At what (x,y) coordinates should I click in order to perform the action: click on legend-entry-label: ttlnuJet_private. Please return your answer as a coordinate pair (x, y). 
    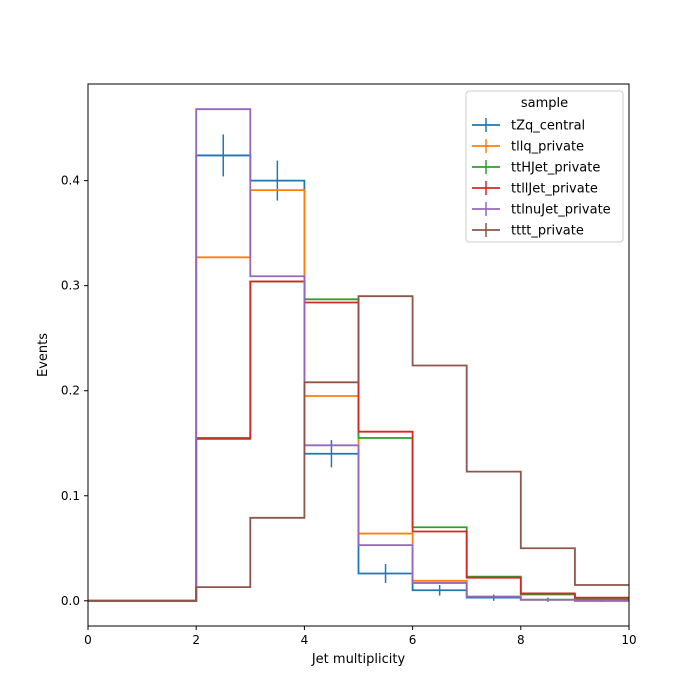
    Looking at the image, I should click on (561, 210).